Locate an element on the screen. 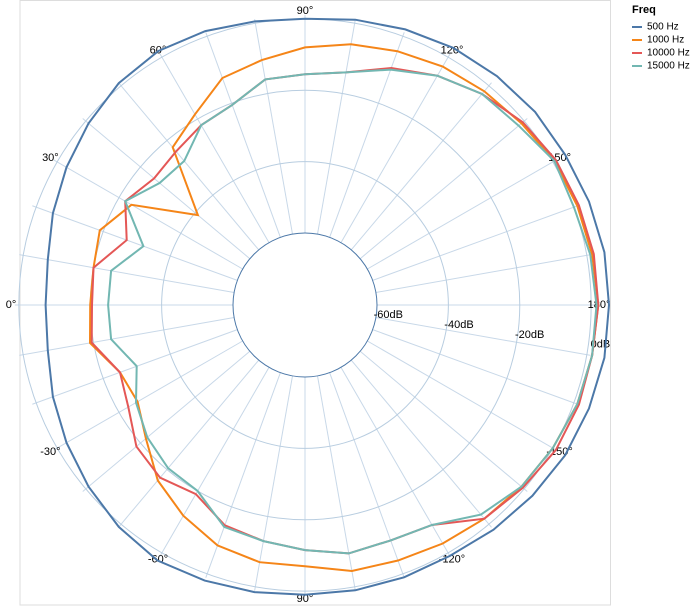  r-tick-label: -40dB is located at coordinates (458, 325).